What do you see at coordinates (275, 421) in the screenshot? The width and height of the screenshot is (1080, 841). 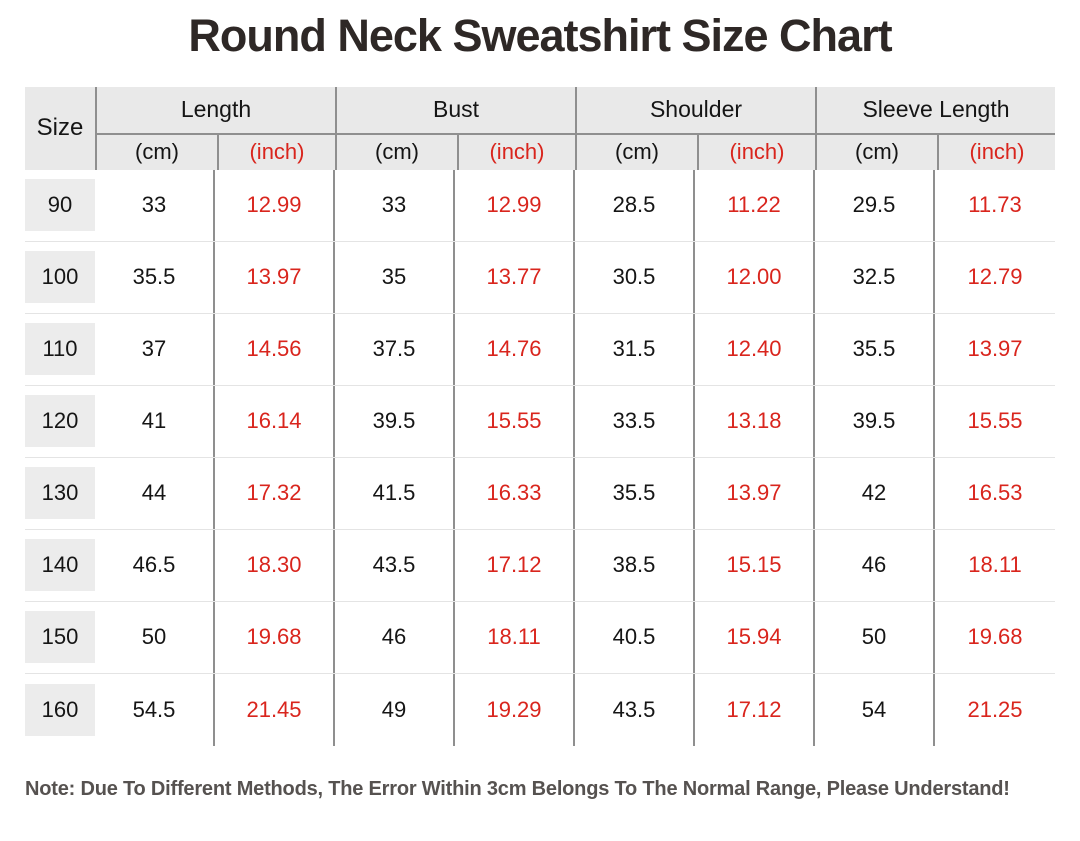 I see `length-inch-value: 16.14` at bounding box center [275, 421].